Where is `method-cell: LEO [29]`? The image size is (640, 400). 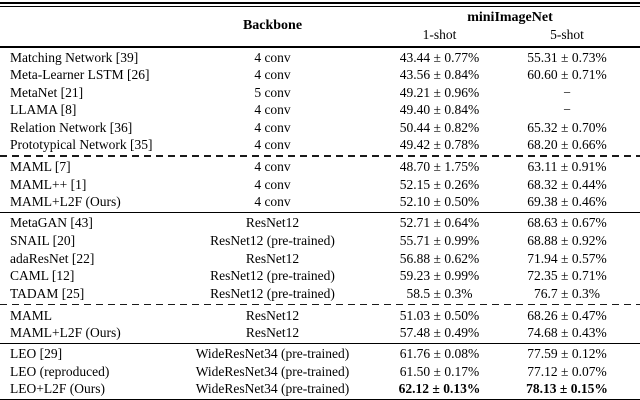
method-cell: LEO [29] is located at coordinates (36, 354).